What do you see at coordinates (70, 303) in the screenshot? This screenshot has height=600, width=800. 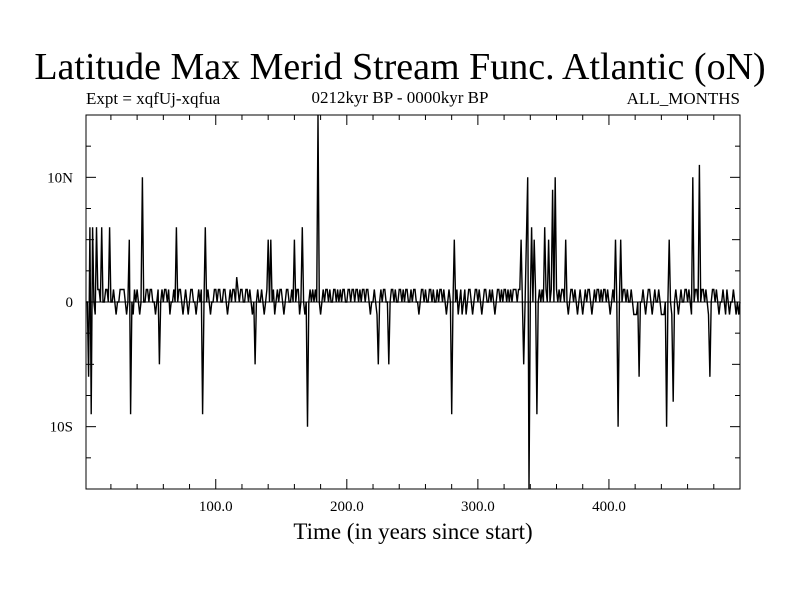 I see `y-tick-label: 0` at bounding box center [70, 303].